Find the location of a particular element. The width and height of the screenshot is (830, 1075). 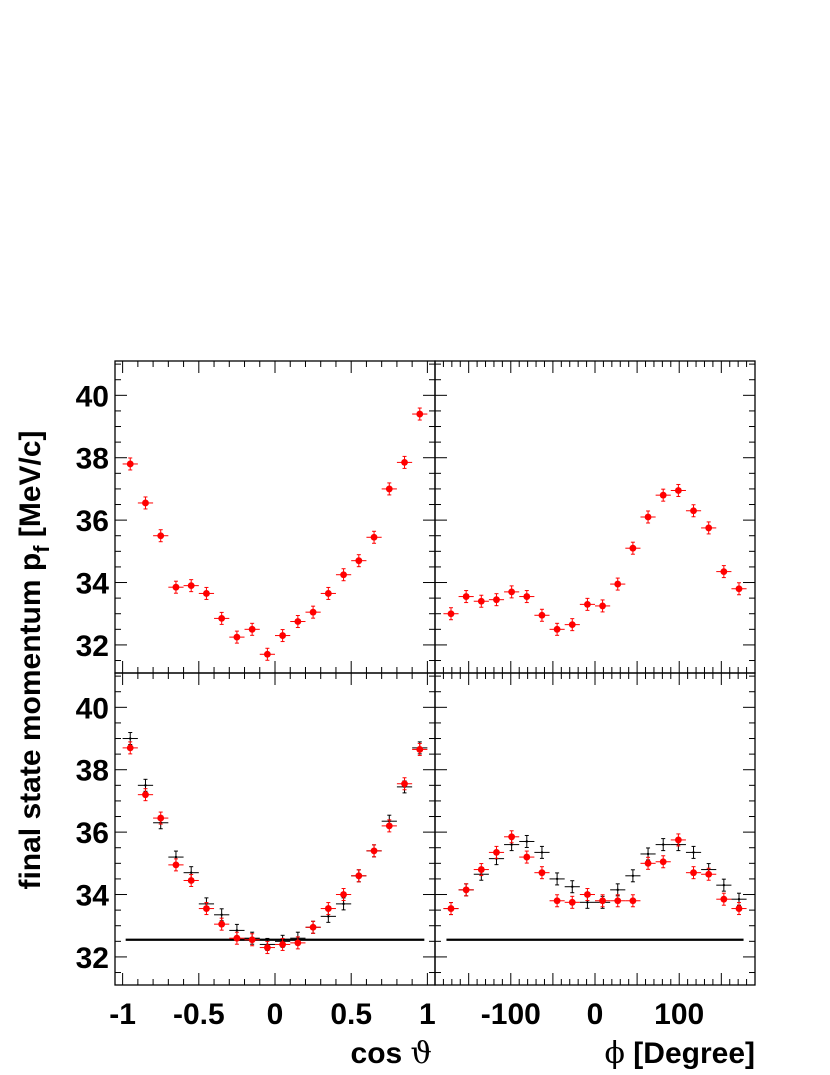

x-axis-title-right: ϕ [Degree] is located at coordinates (680, 1053).